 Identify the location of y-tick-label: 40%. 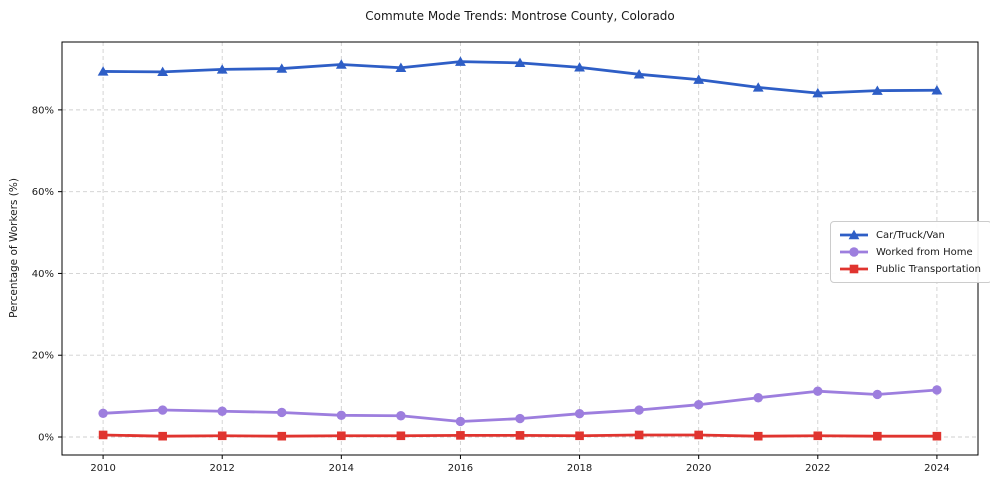
(43, 274).